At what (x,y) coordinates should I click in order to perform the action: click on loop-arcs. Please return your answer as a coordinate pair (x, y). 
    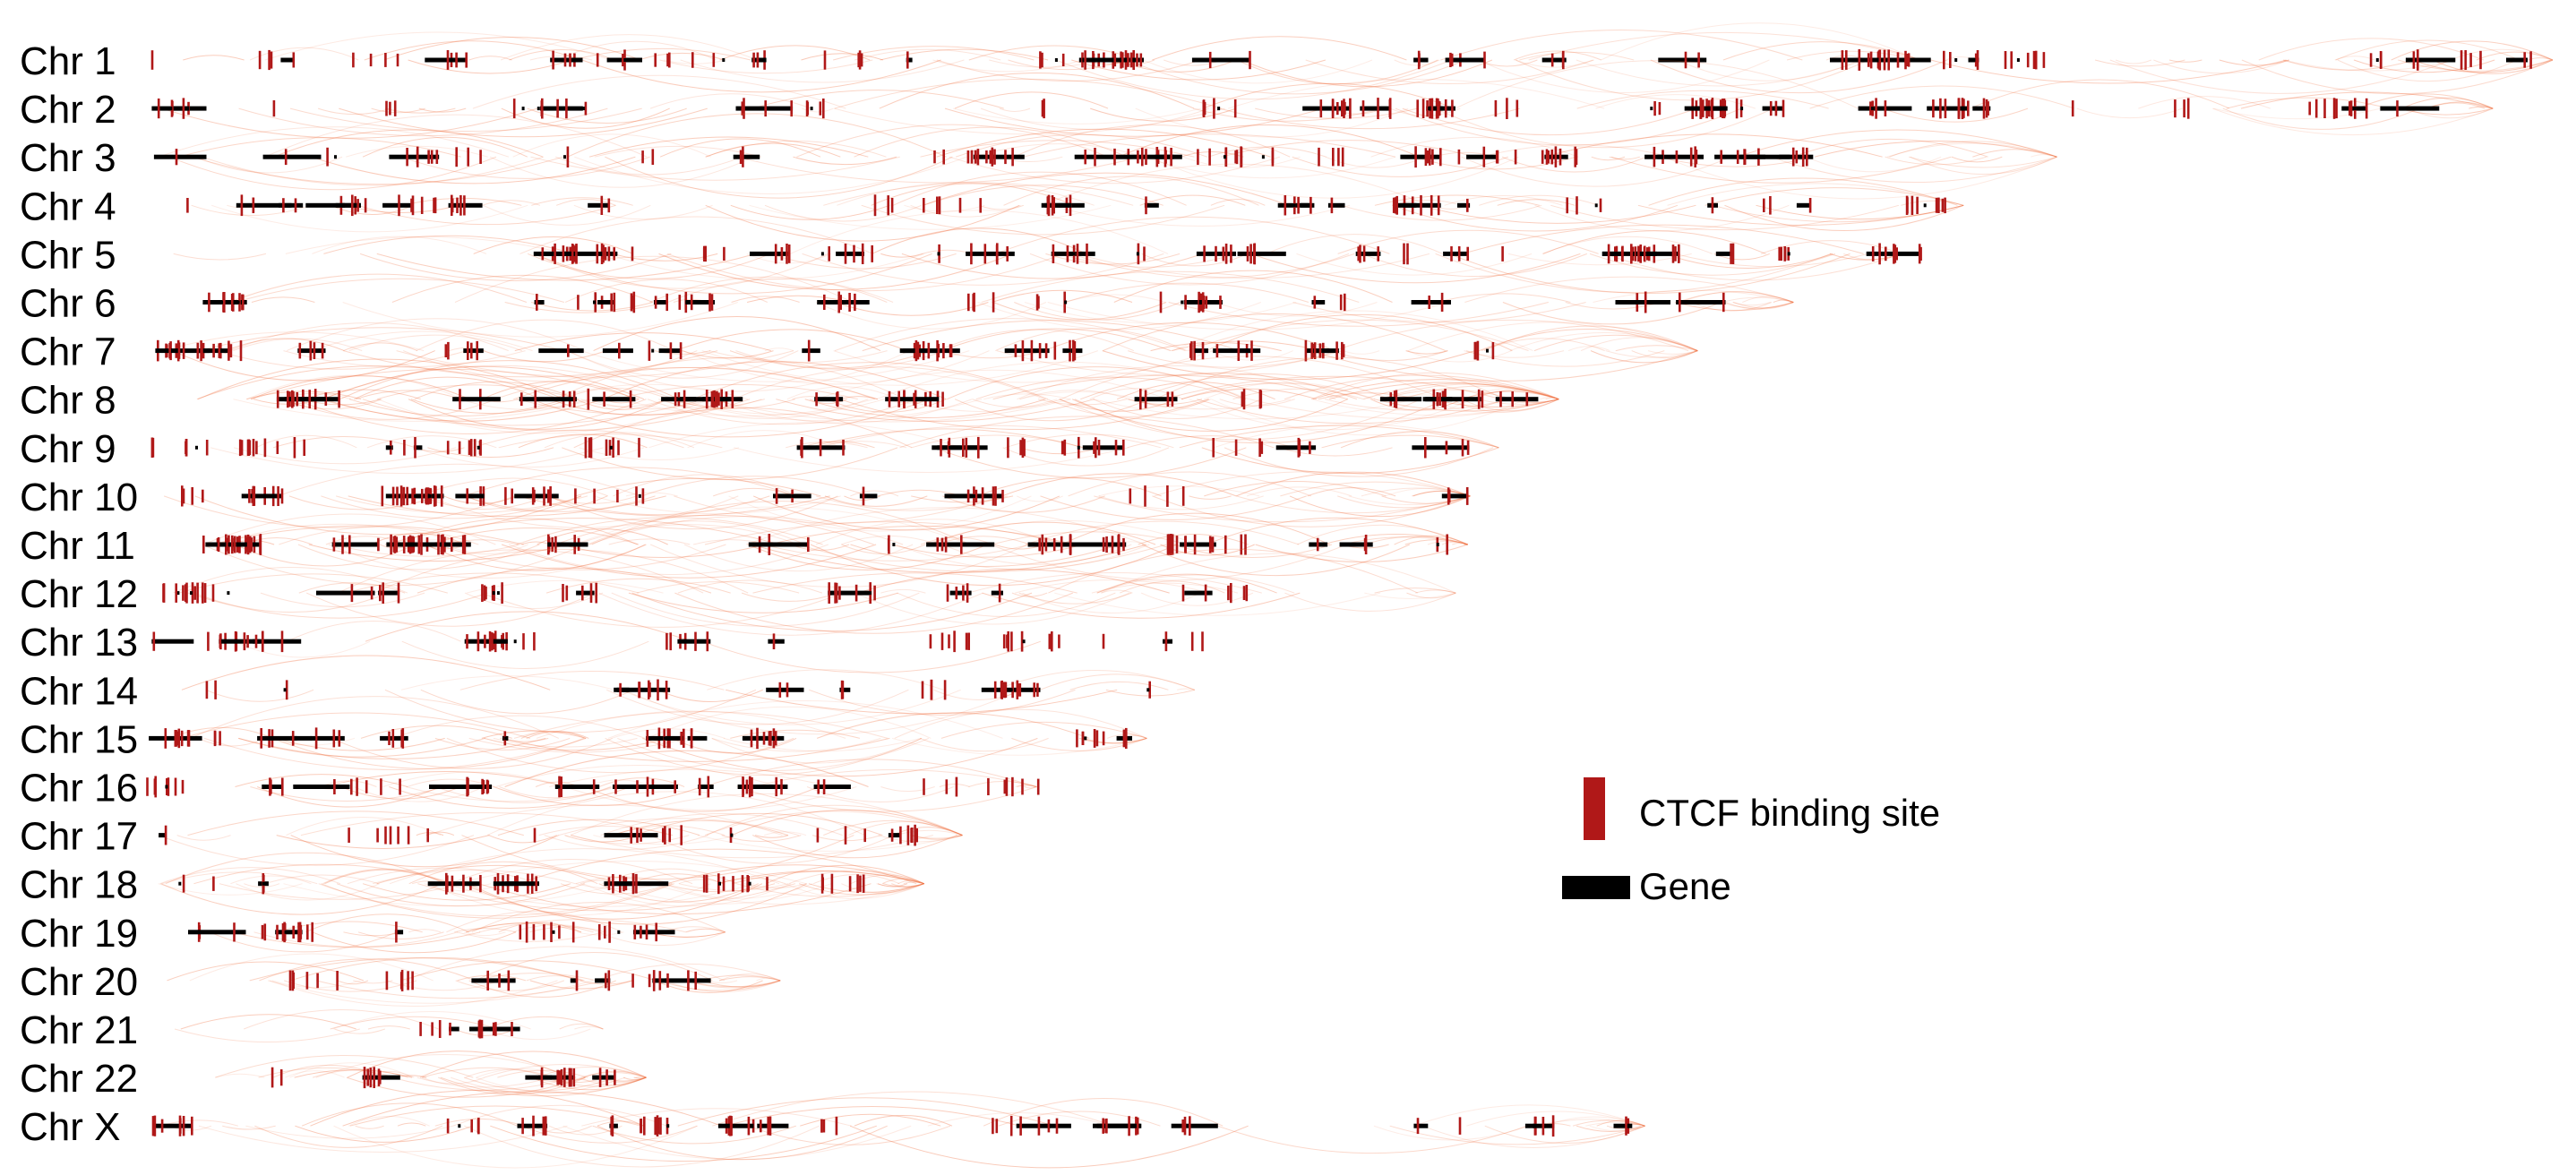
    Looking at the image, I should click on (430, 1074).